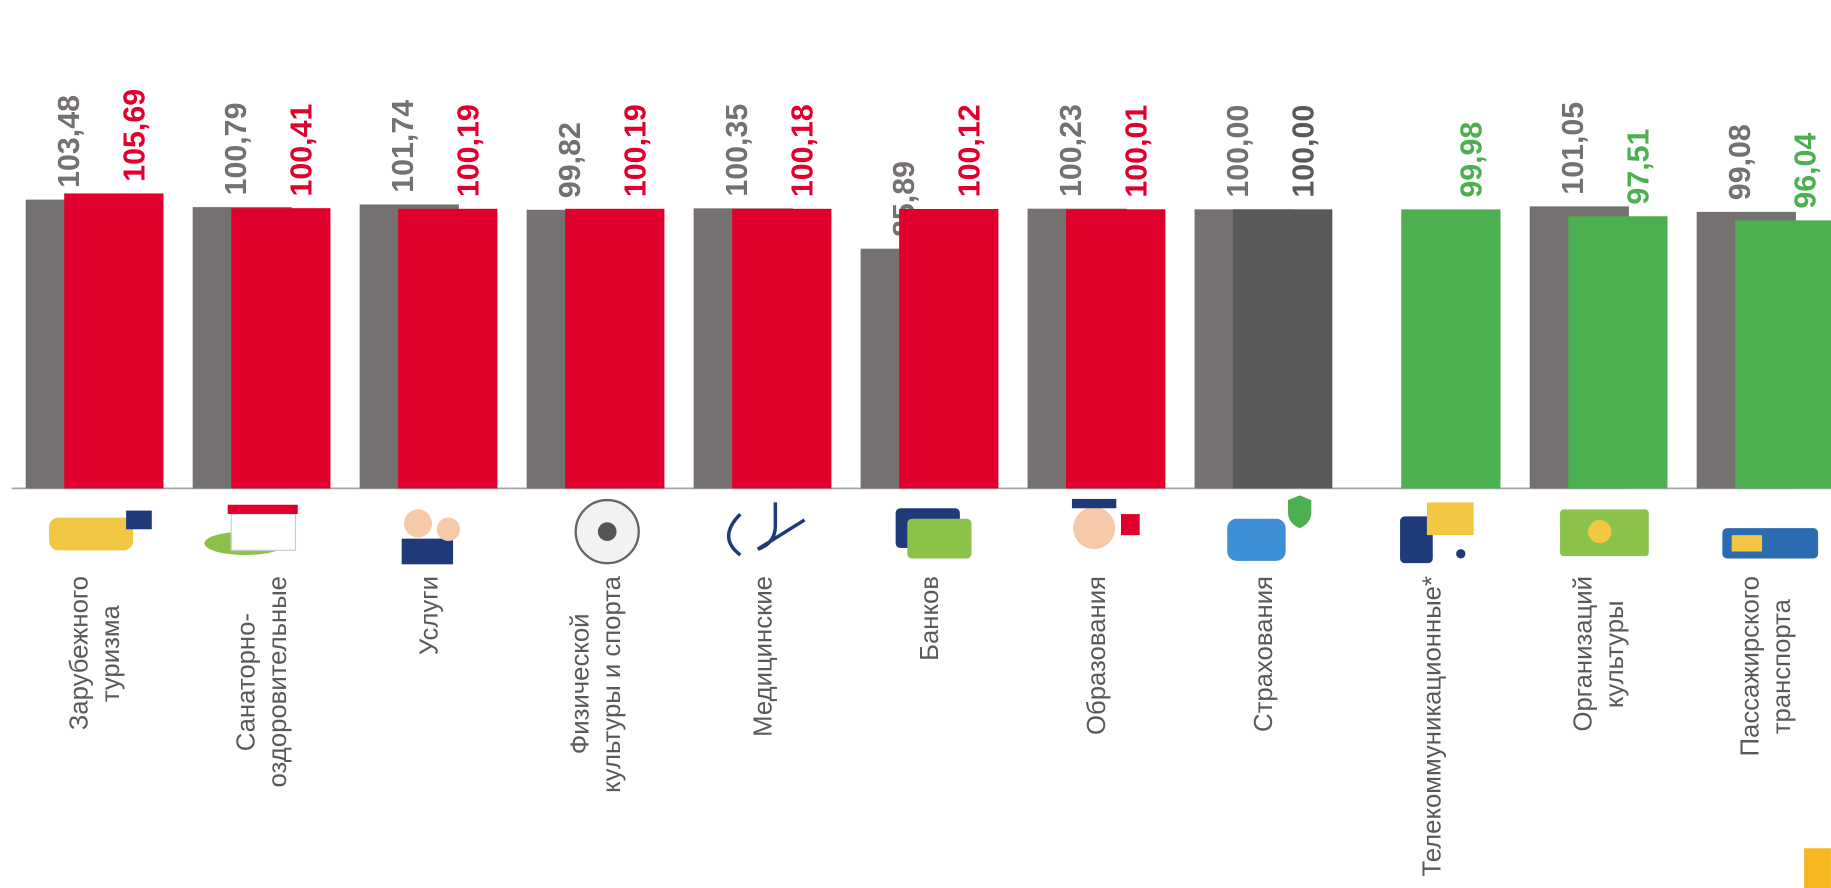  I want to click on category-label: Зарубежного туризма, so click(94, 653).